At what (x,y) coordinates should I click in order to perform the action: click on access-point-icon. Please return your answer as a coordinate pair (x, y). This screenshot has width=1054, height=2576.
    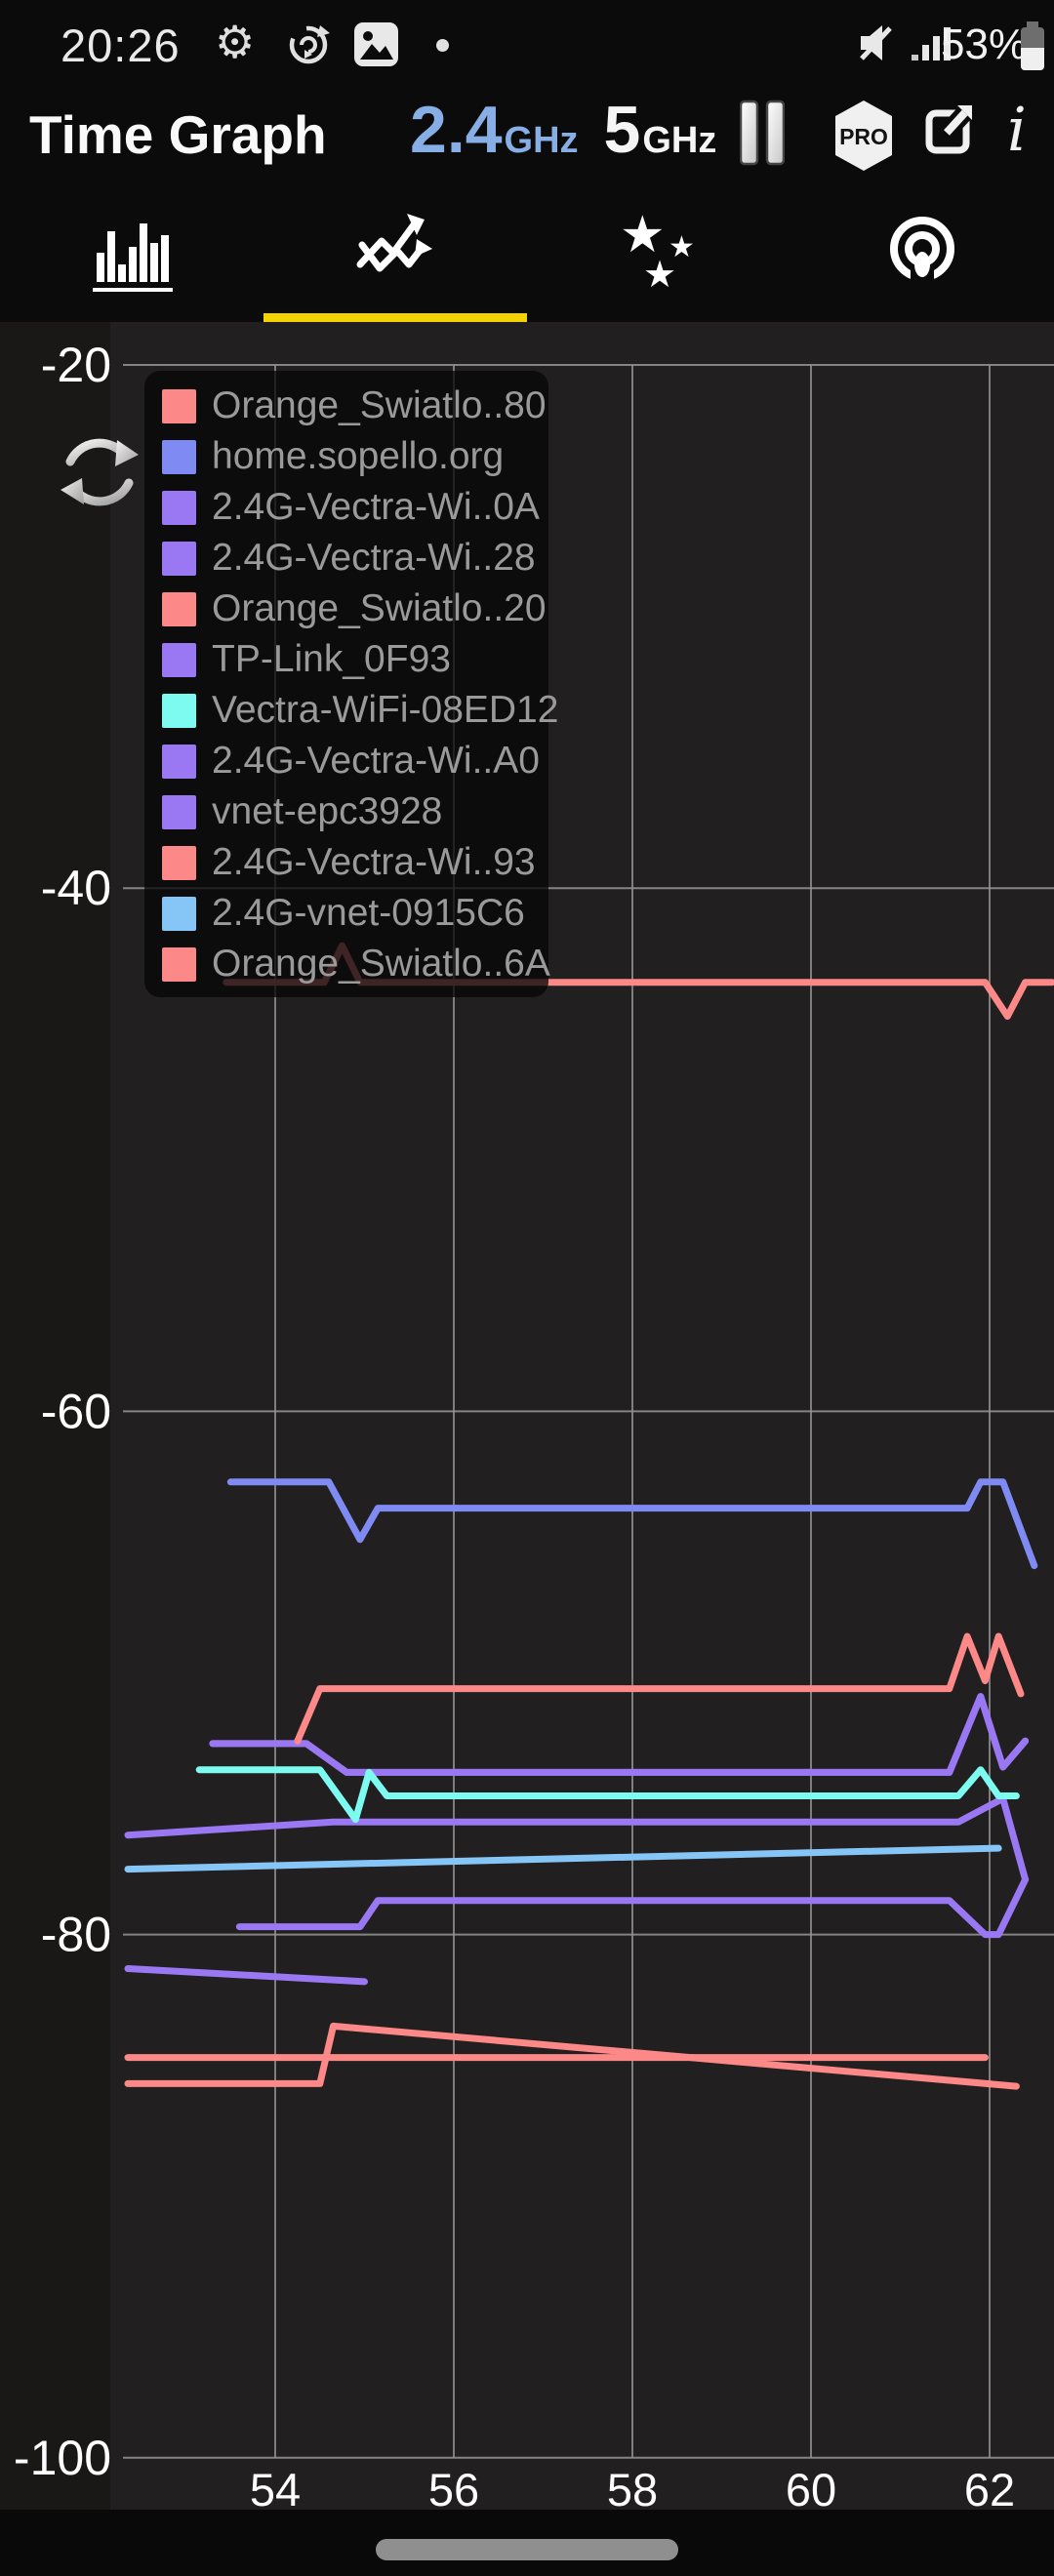
    Looking at the image, I should click on (922, 256).